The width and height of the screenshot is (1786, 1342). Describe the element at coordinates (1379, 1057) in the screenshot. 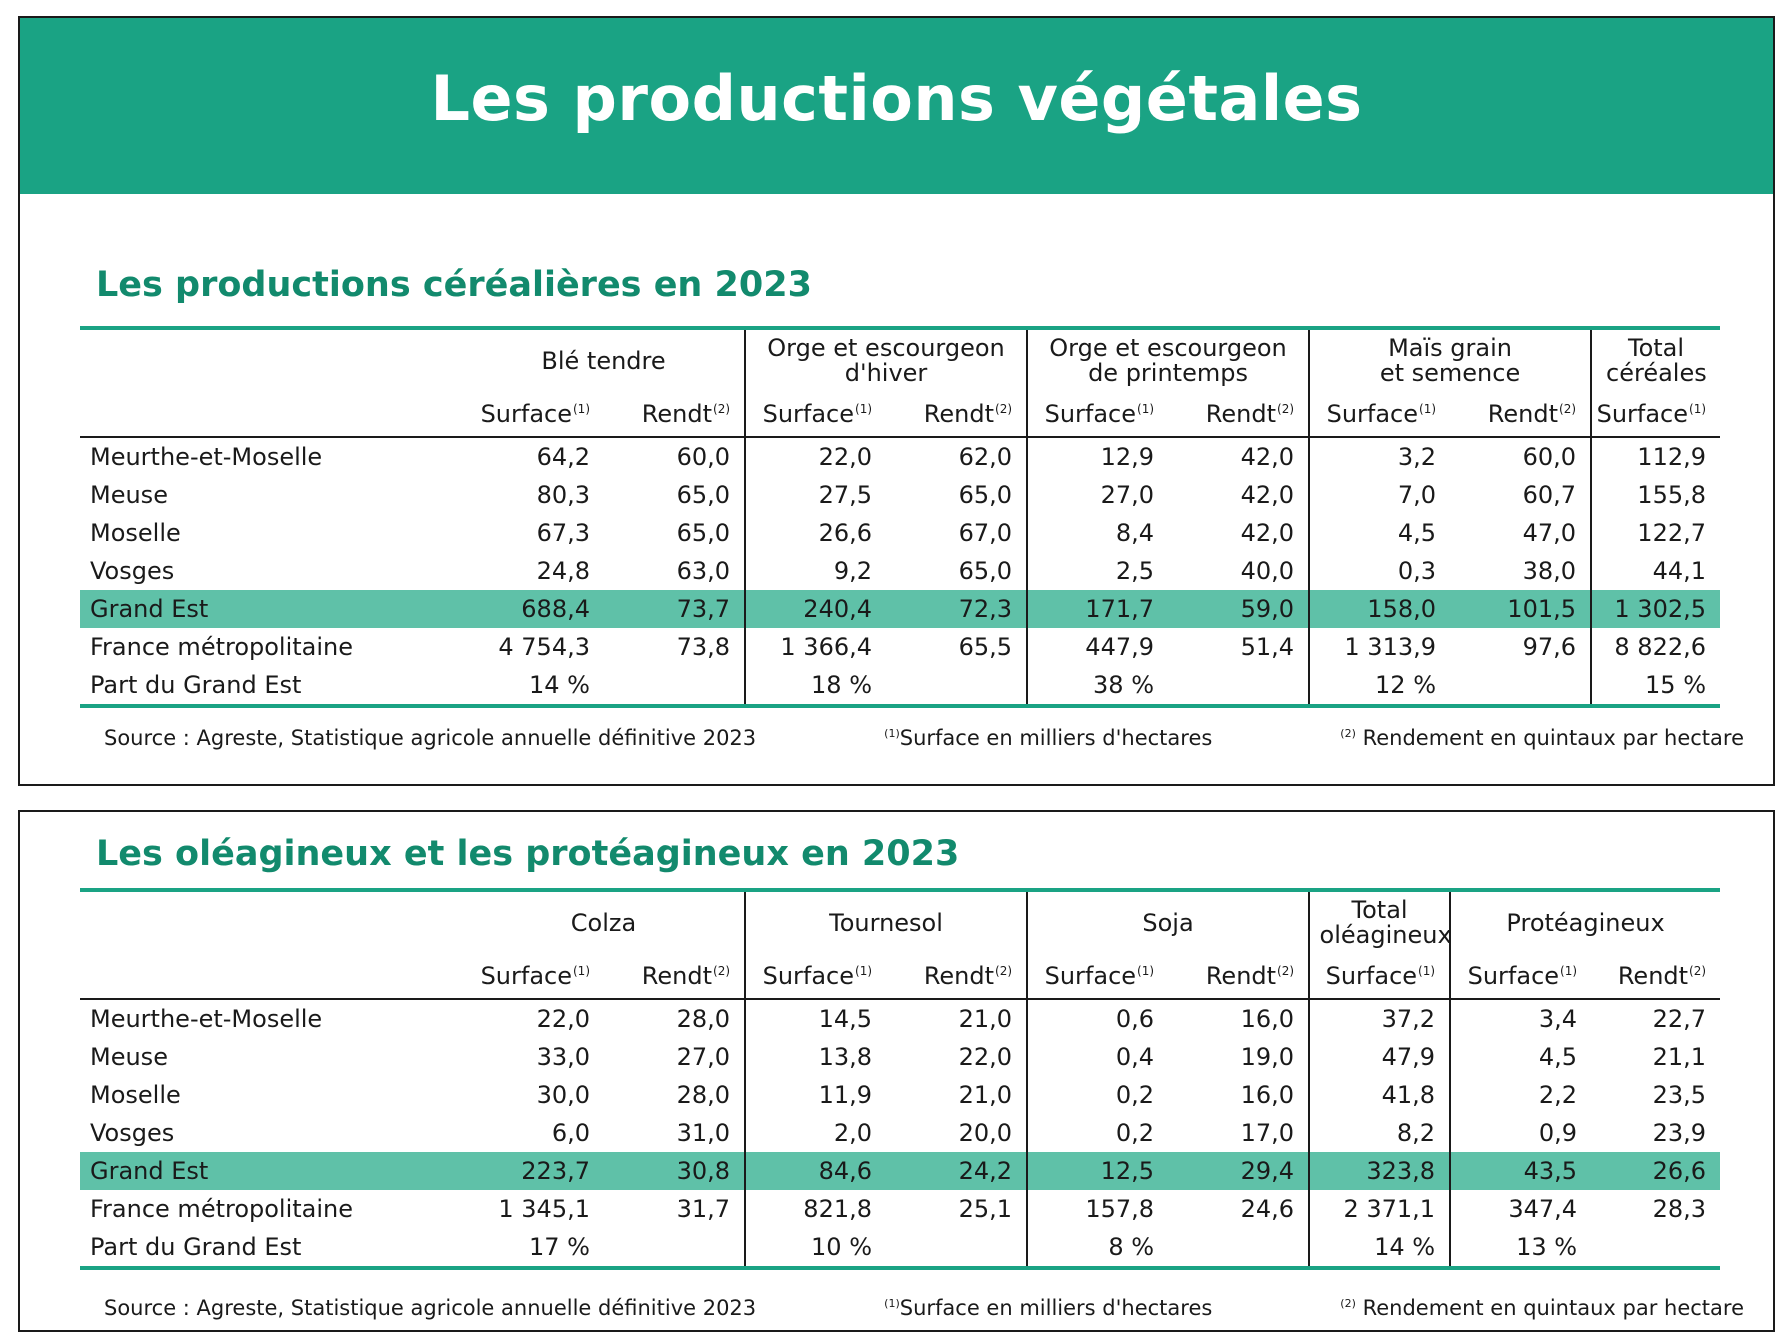

I see `table-cell: 47,9` at that location.